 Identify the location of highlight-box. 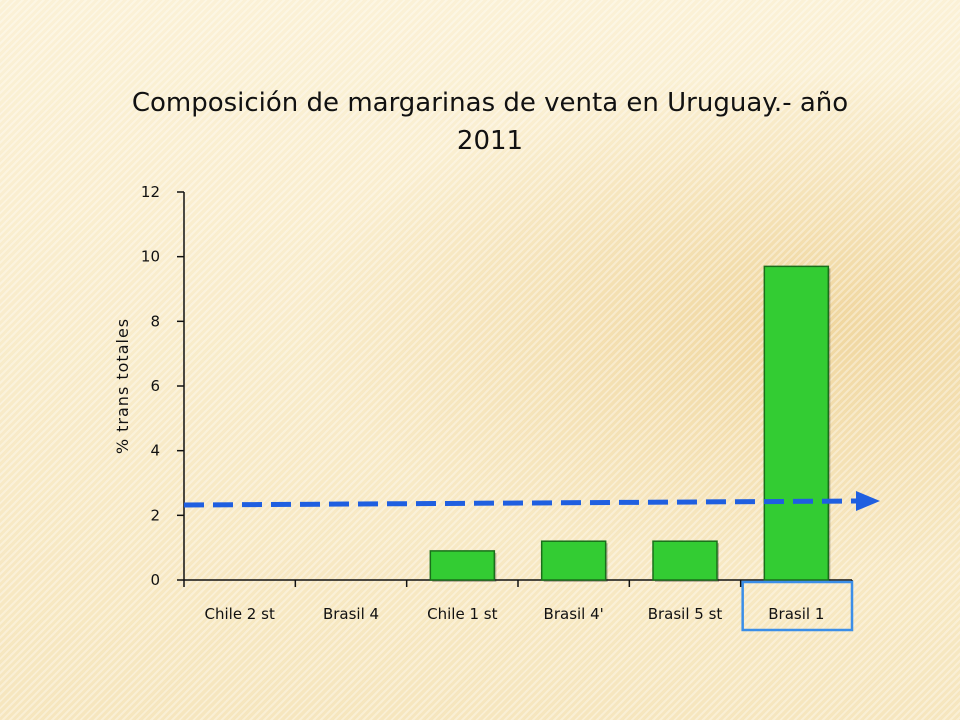
(797, 606).